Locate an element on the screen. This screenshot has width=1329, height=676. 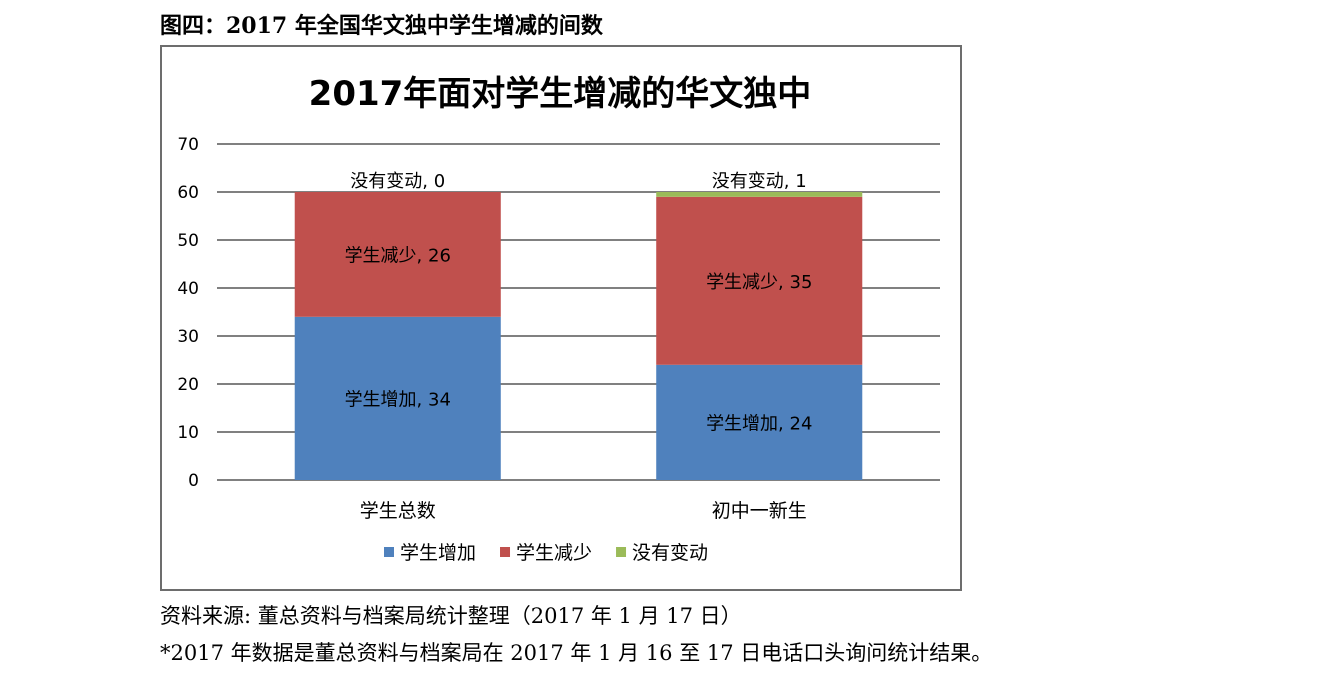
y-tick-label: 70 is located at coordinates (188, 145).